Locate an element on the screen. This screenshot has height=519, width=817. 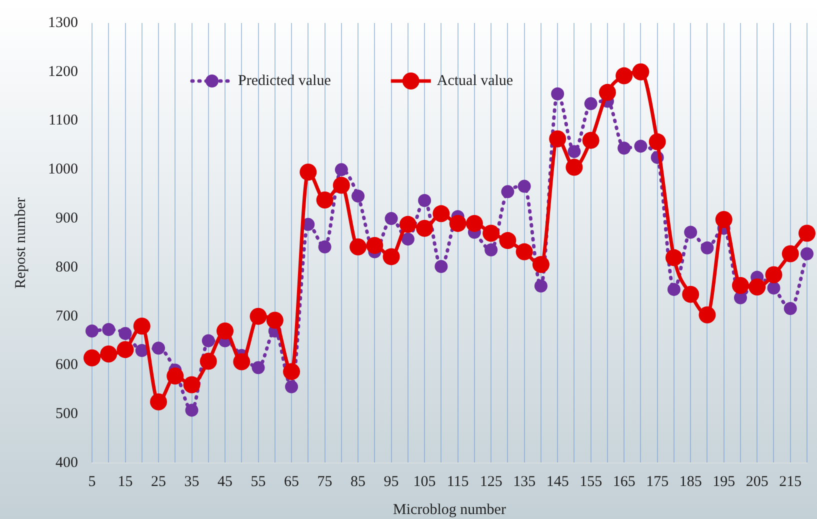
y-tick-label: 500 is located at coordinates (67, 414).